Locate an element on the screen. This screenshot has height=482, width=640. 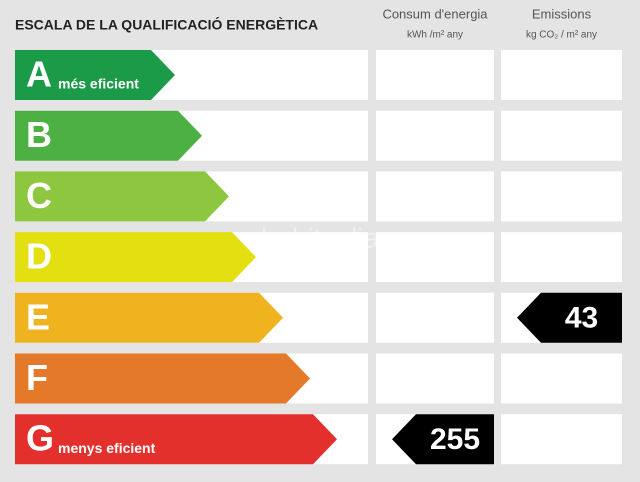
rating-letter: A is located at coordinates (39, 74).